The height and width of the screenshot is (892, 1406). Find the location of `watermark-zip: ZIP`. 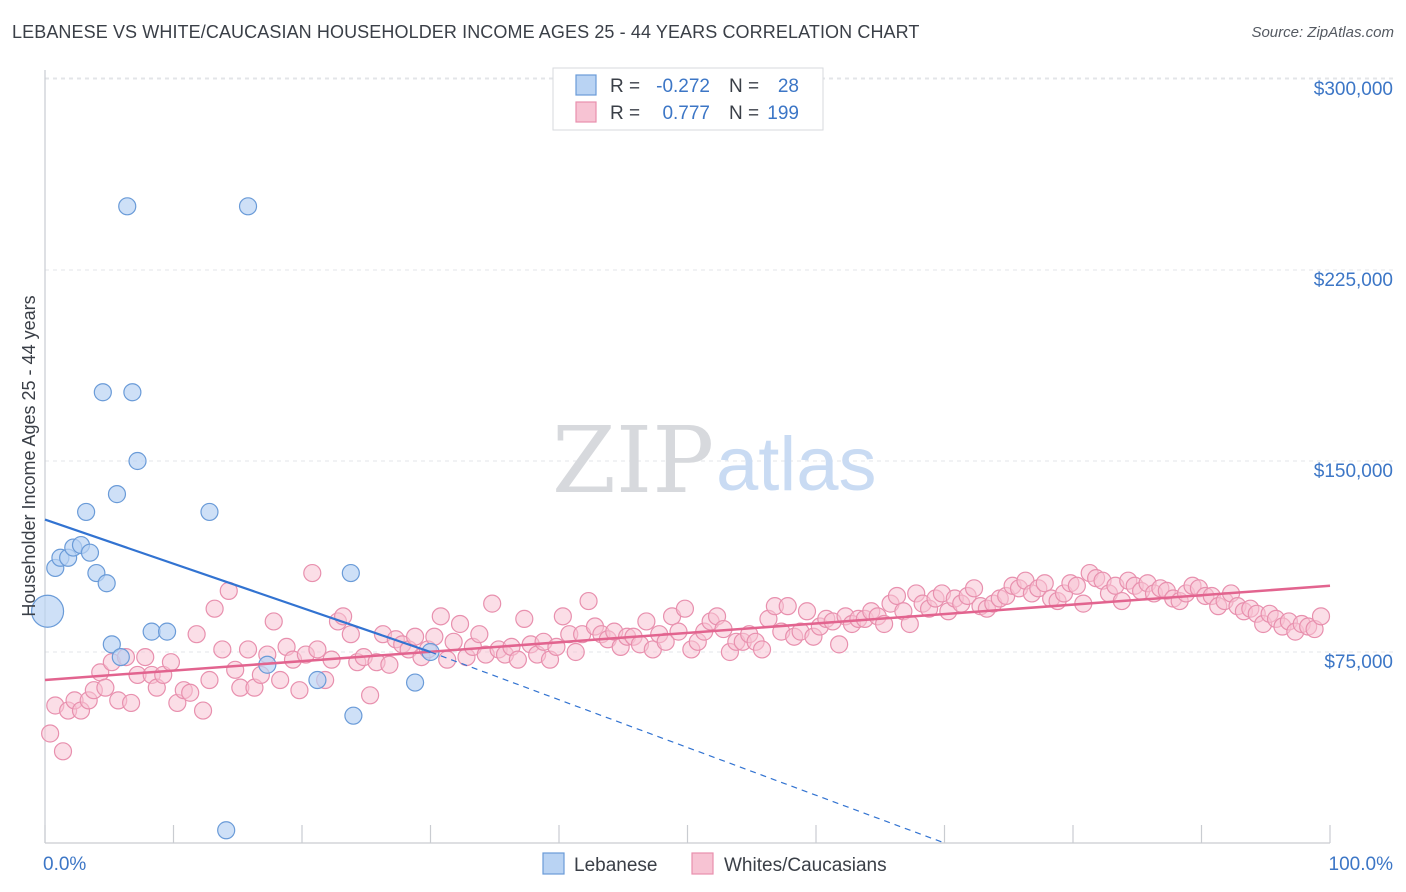

watermark-zip: ZIP is located at coordinates (633, 460).